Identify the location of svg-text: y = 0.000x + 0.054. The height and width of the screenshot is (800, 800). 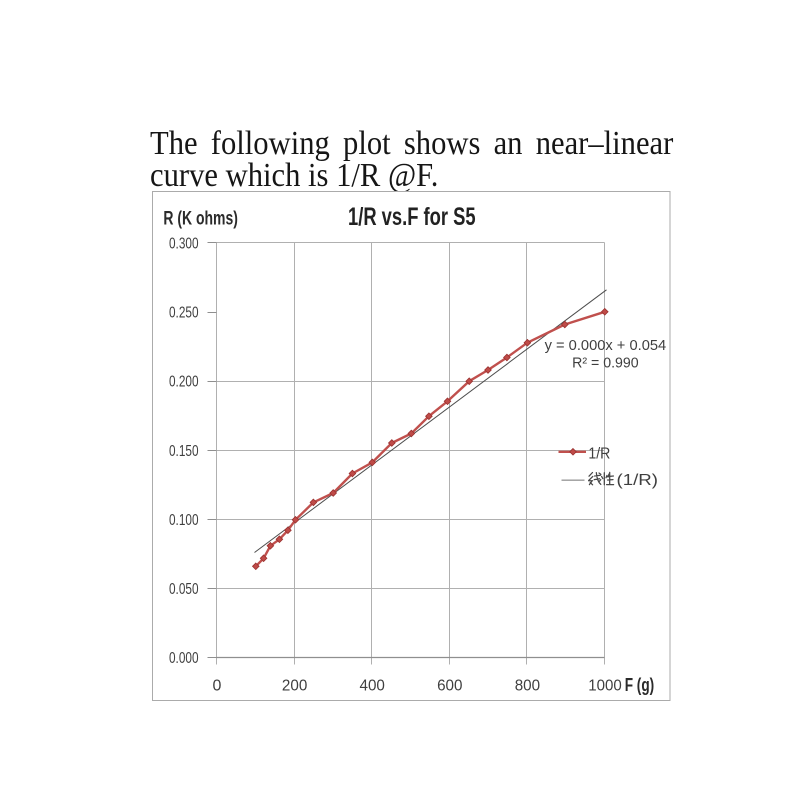
(606, 346).